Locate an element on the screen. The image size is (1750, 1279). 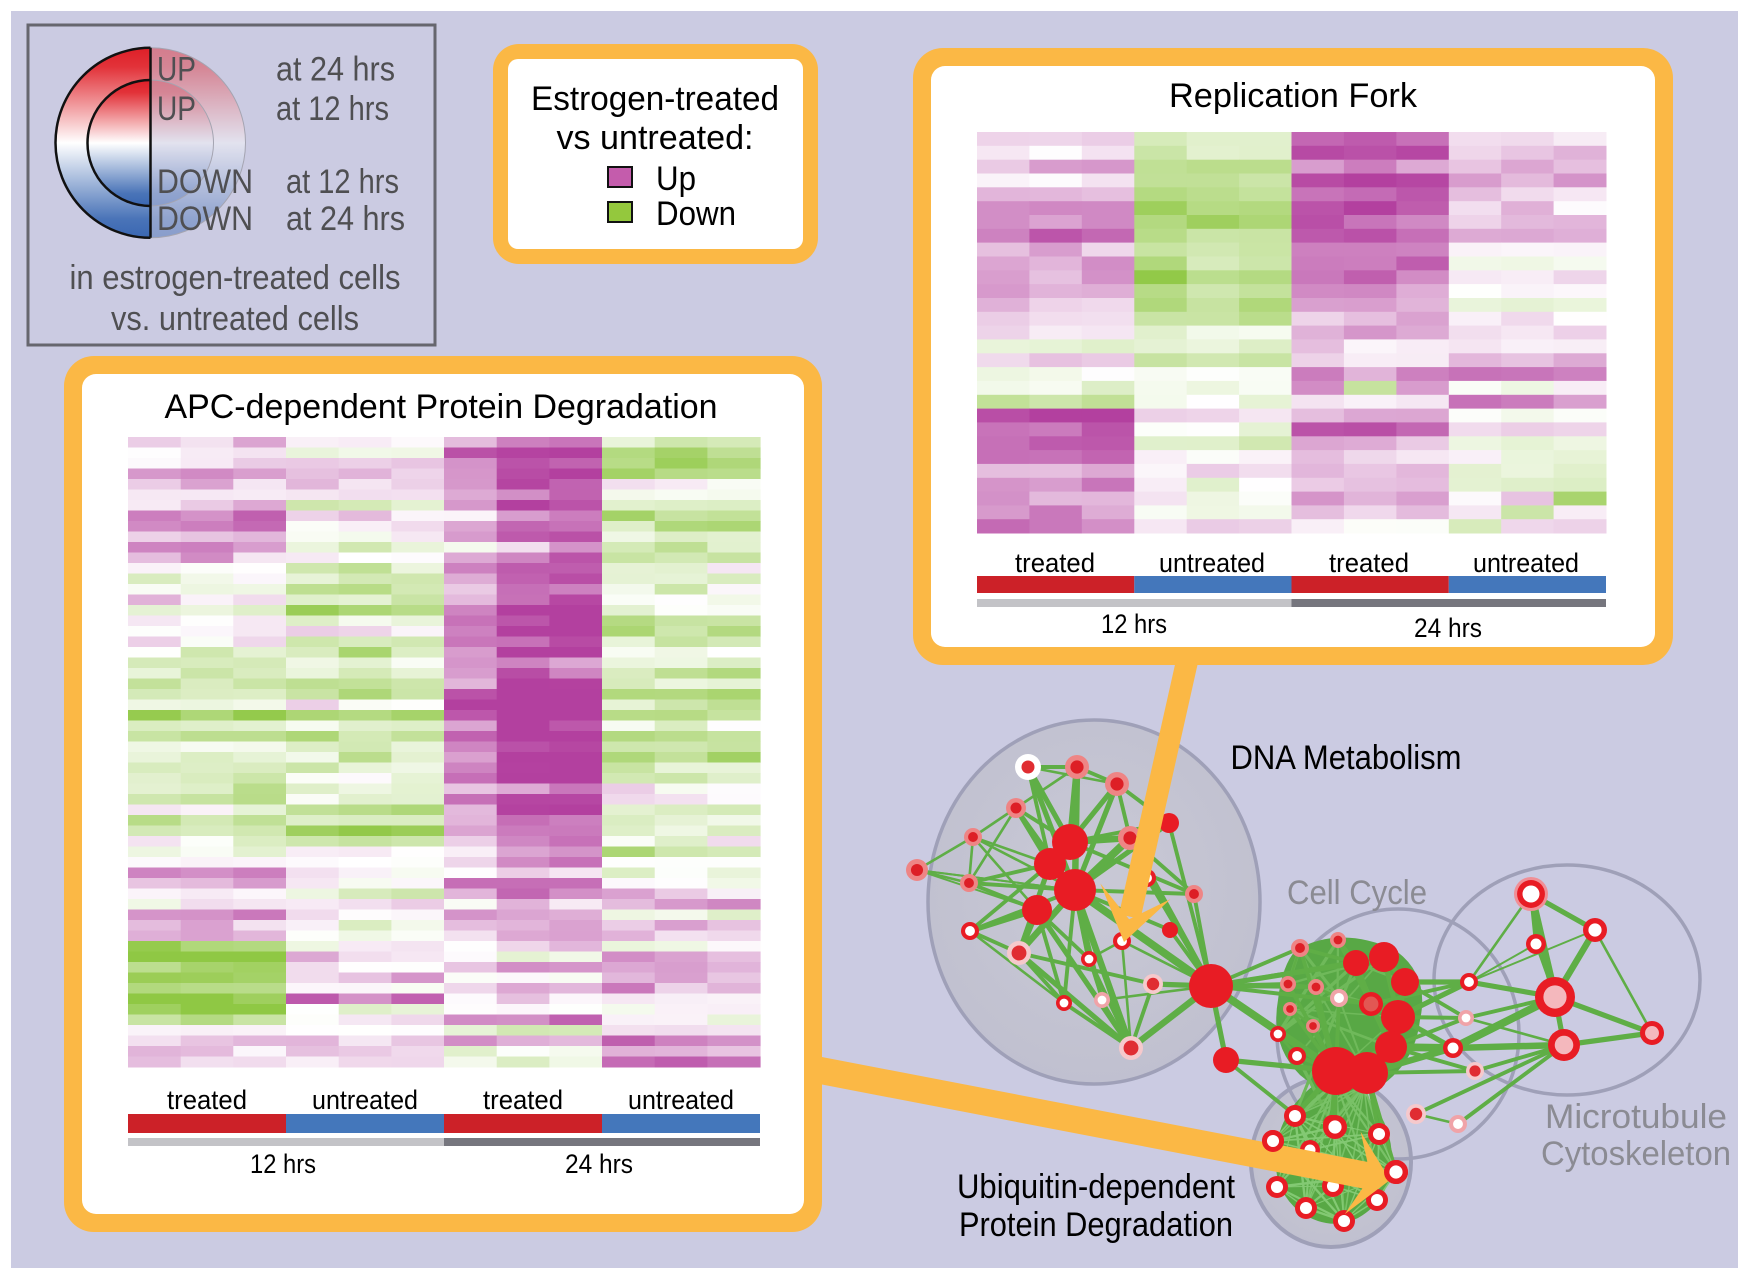
svg-text: Cytoskeleton is located at coordinates (1636, 1154).